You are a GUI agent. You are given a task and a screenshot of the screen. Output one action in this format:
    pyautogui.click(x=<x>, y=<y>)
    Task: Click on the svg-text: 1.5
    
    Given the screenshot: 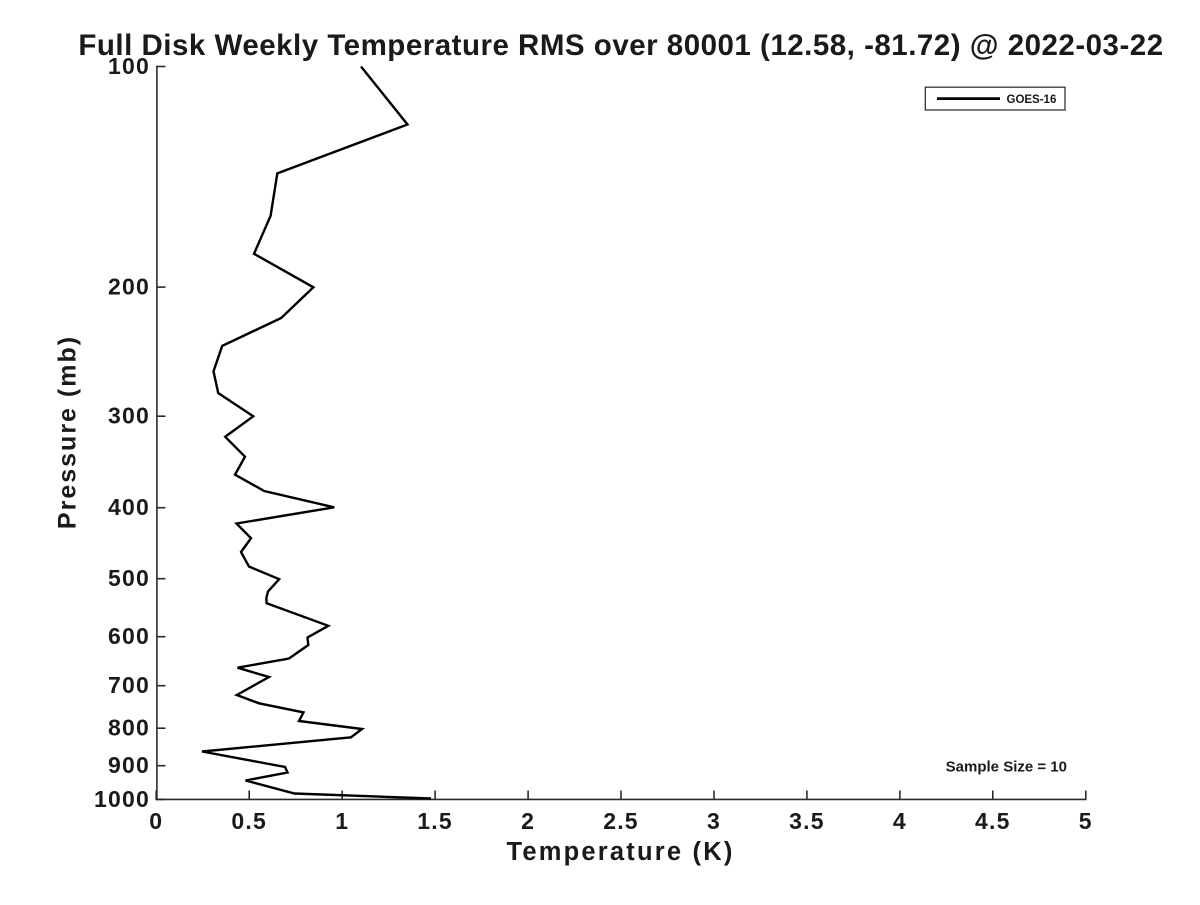 What is the action you would take?
    pyautogui.click(x=435, y=821)
    